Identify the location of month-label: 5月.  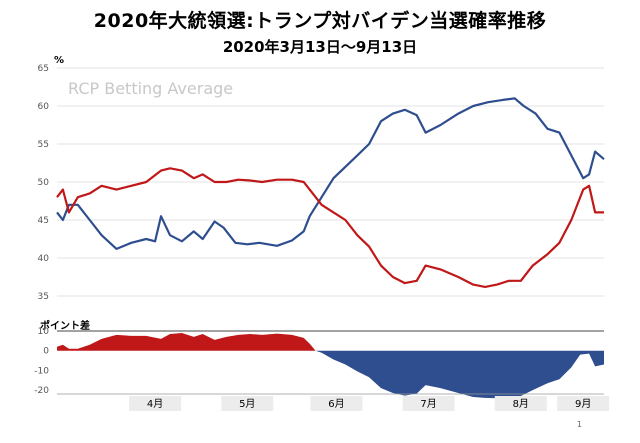
(247, 404).